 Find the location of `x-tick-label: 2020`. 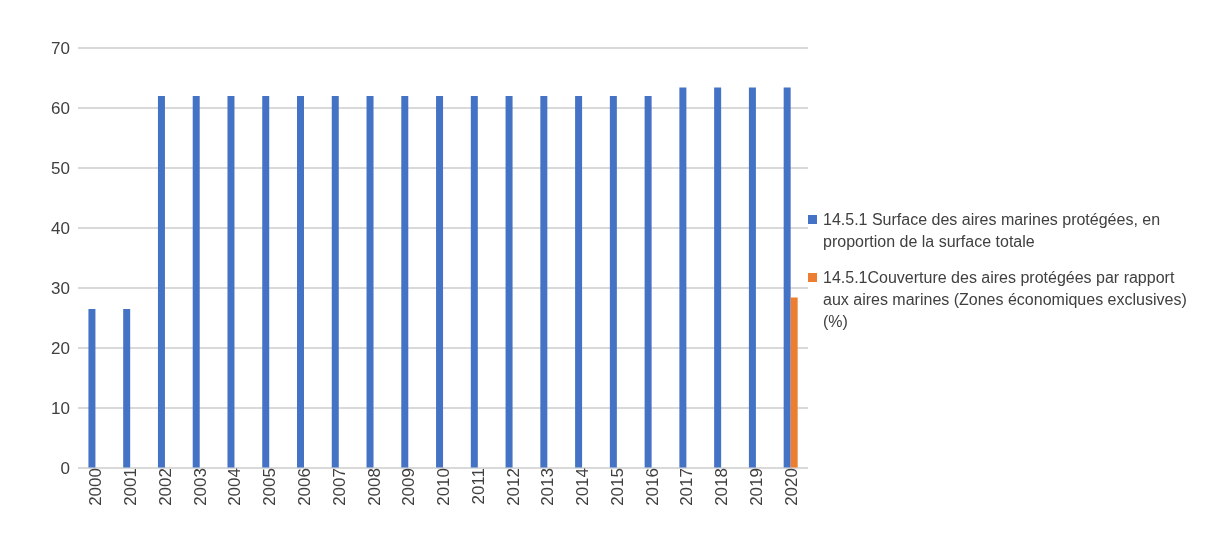

x-tick-label: 2020 is located at coordinates (791, 487).